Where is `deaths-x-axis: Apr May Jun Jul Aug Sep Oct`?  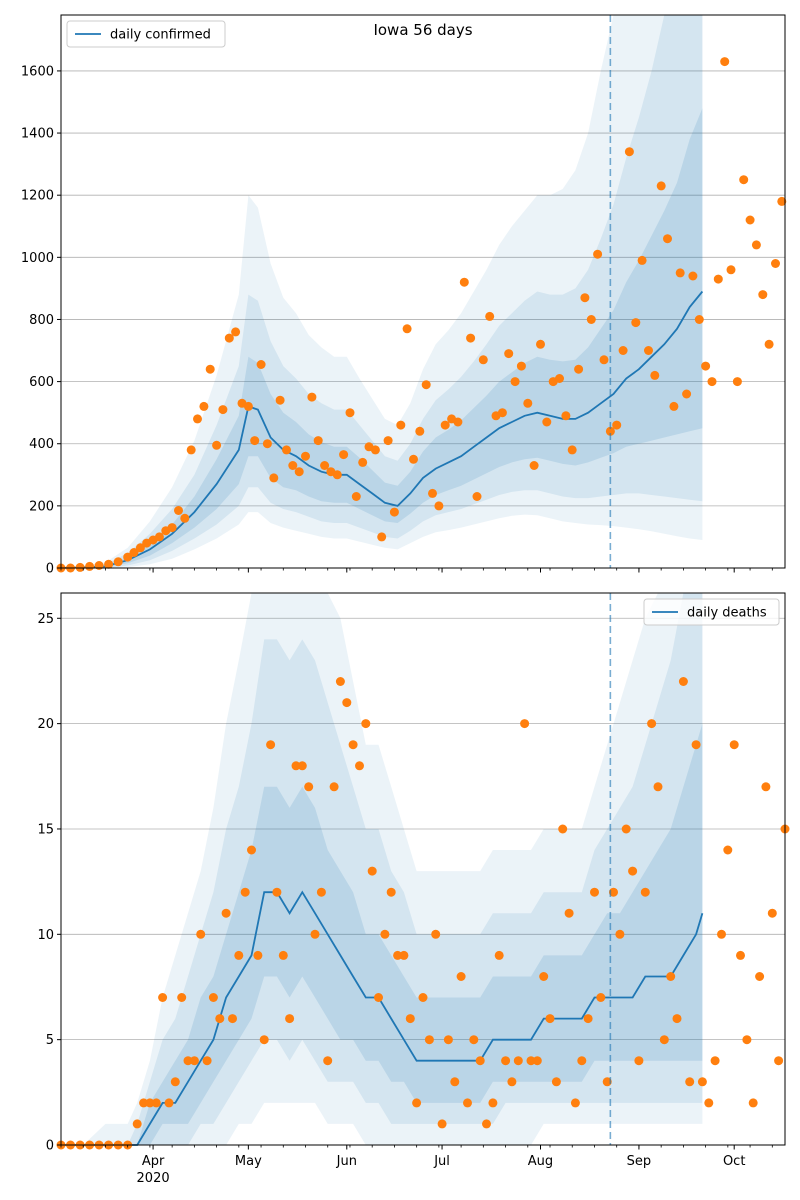 deaths-x-axis: Apr May Jun Jul Aug Sep Oct is located at coordinates (416, 1157).